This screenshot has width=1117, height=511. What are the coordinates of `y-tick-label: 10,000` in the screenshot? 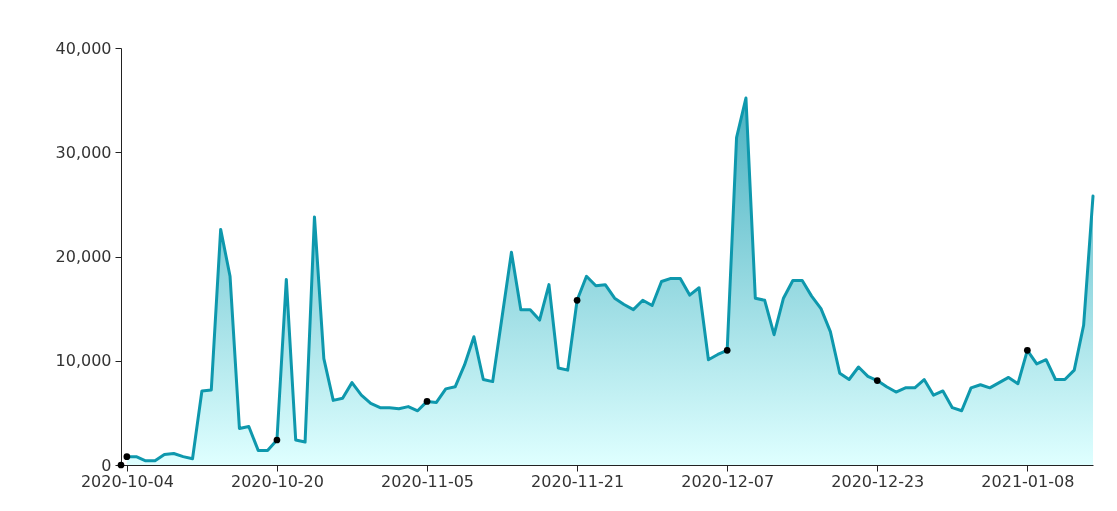 It's located at (83, 361).